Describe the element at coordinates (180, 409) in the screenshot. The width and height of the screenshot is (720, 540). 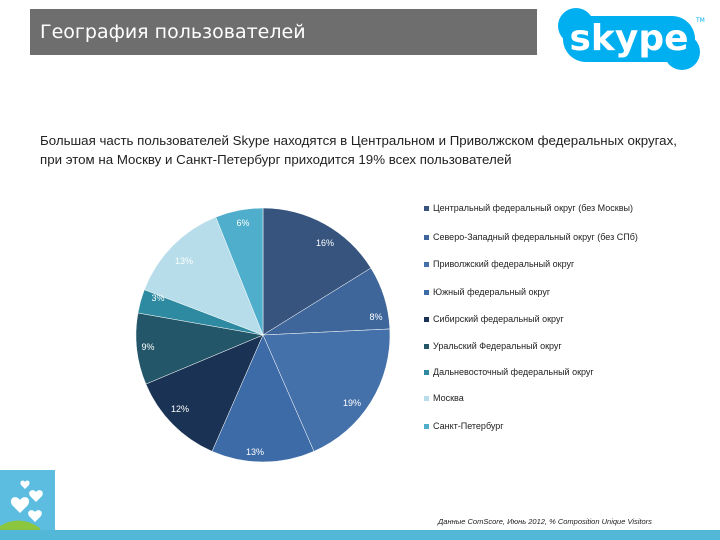
I see `slice-data-label: 12%` at that location.